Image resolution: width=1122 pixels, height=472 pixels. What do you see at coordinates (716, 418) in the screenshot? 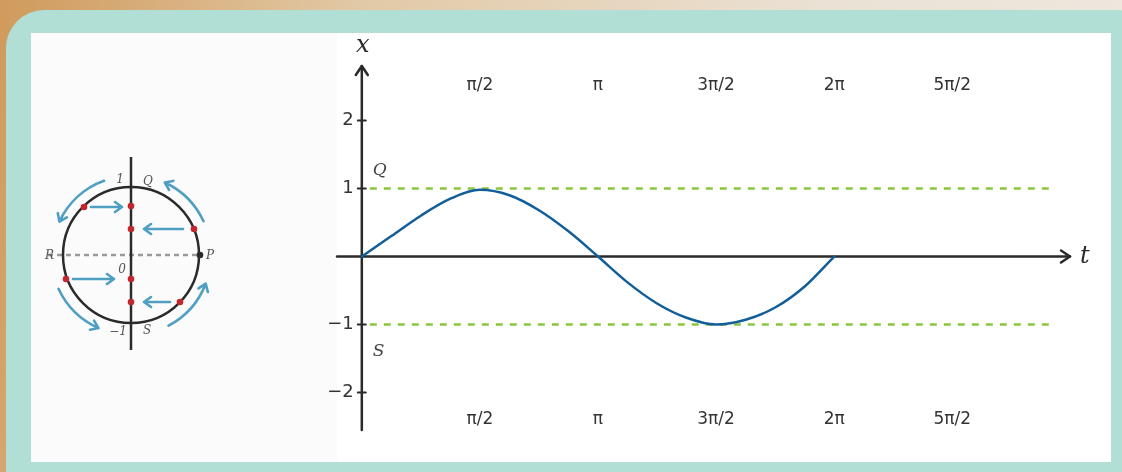
I see `x-tick-label: 3π/2` at bounding box center [716, 418].